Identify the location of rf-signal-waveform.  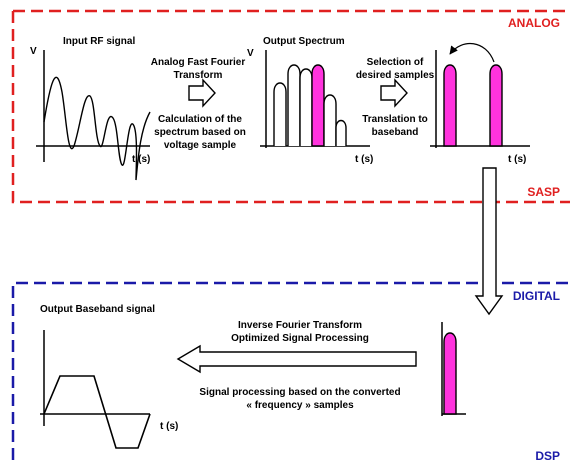
(97, 128).